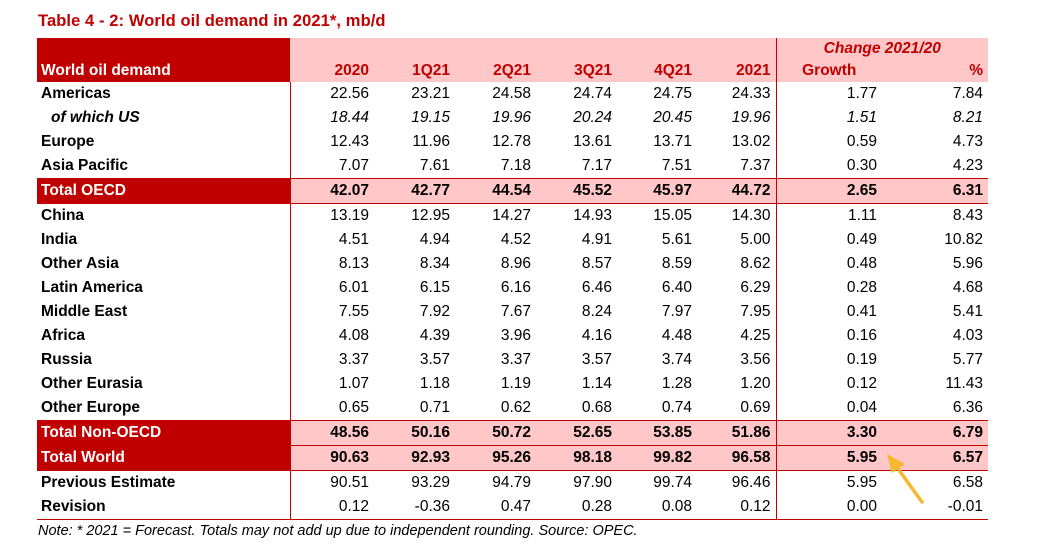 Image resolution: width=1056 pixels, height=557 pixels. I want to click on row-label-previous-estimate: Previous Estimate, so click(163, 482).